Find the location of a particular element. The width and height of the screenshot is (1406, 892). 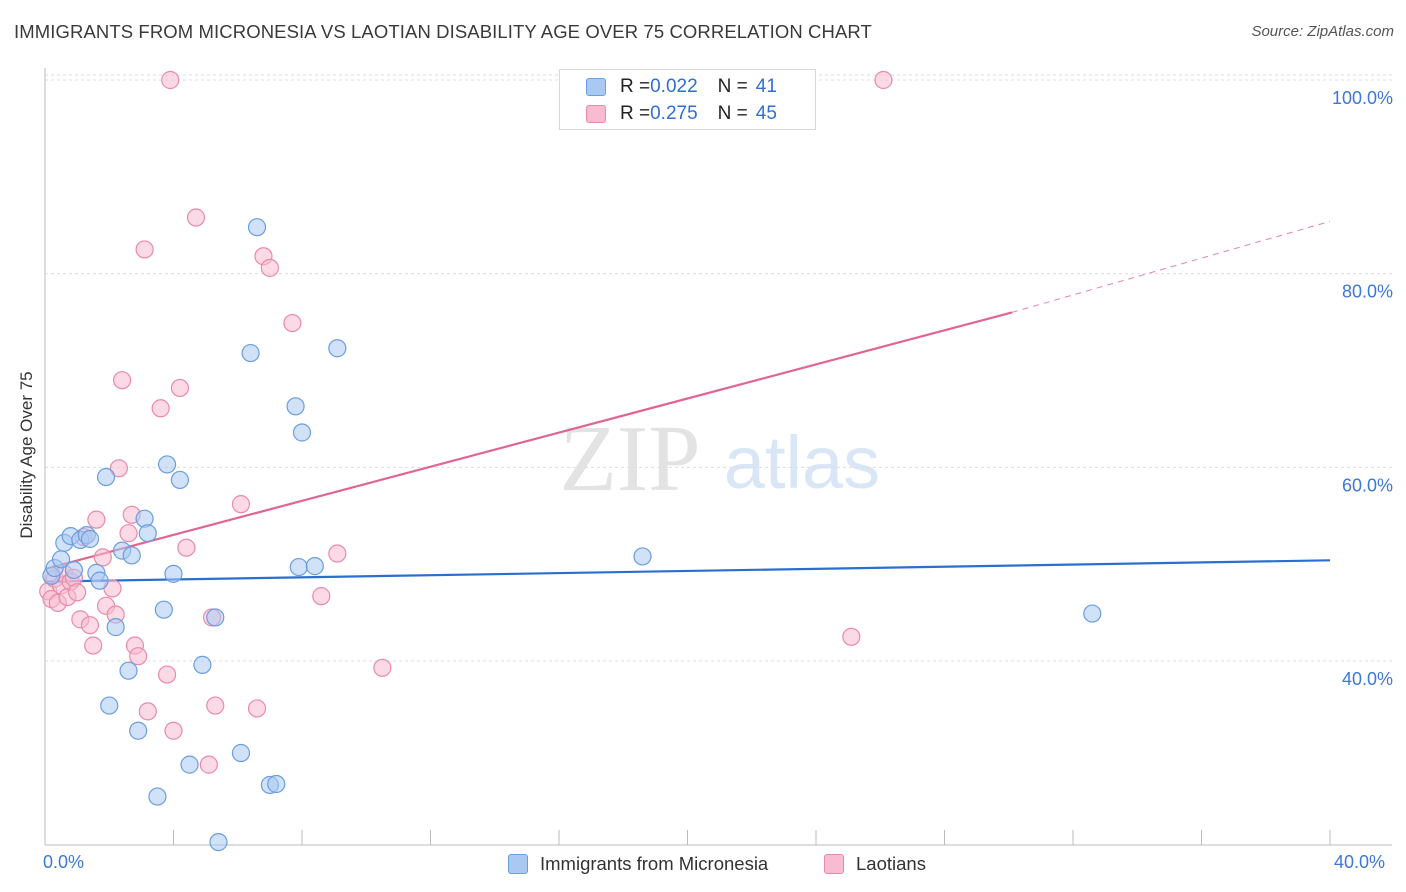

series-legend: Immigrants from Micronesia Laotians is located at coordinates (703, 864).